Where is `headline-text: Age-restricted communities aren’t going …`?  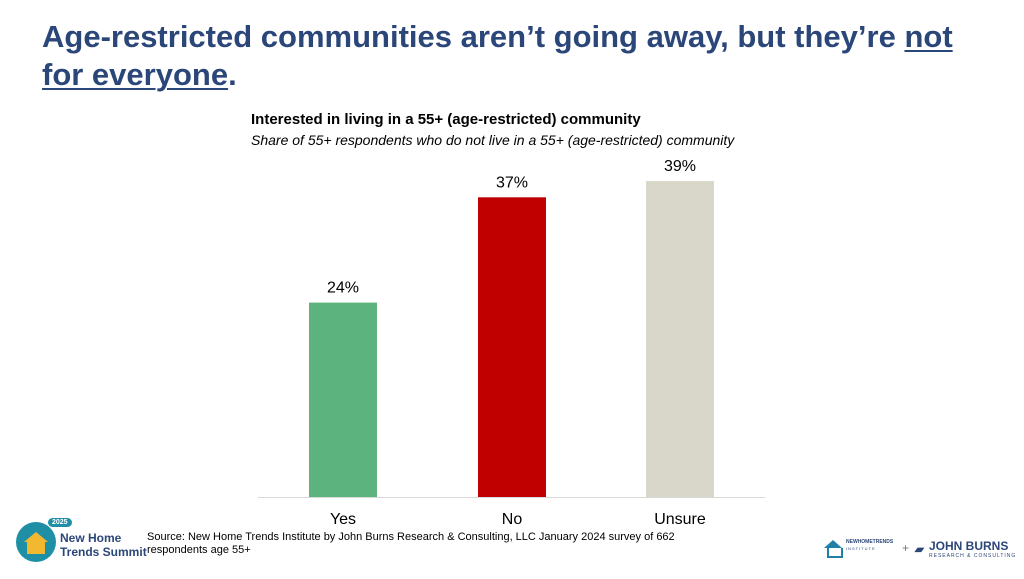
headline-text: Age-restricted communities aren’t going … is located at coordinates (473, 36).